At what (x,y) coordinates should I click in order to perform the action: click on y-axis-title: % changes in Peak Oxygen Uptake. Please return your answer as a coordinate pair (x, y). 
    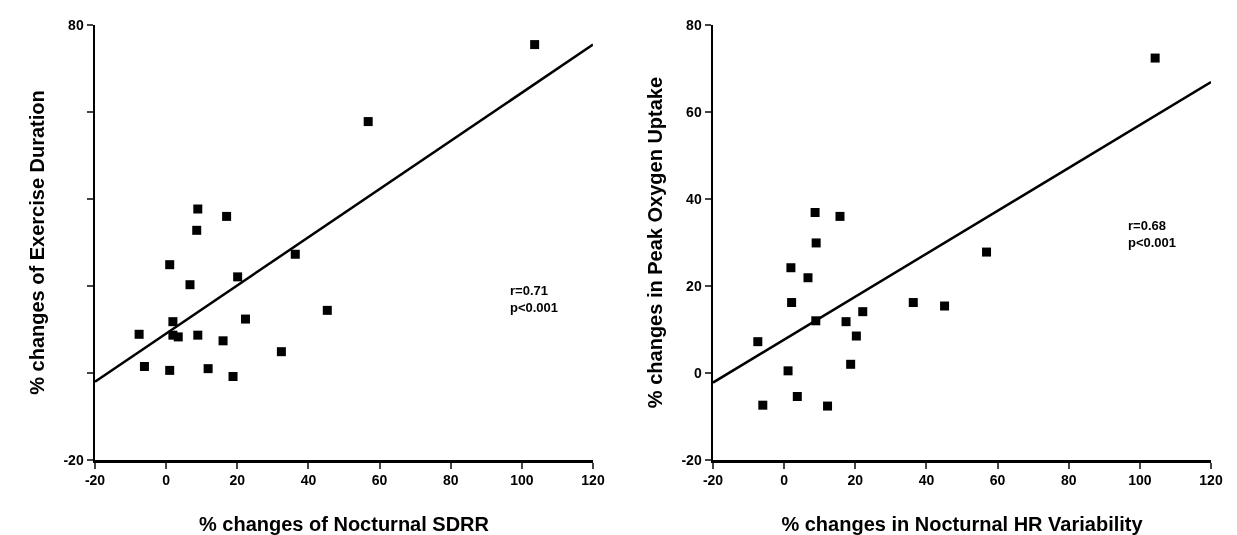
    Looking at the image, I should click on (654, 242).